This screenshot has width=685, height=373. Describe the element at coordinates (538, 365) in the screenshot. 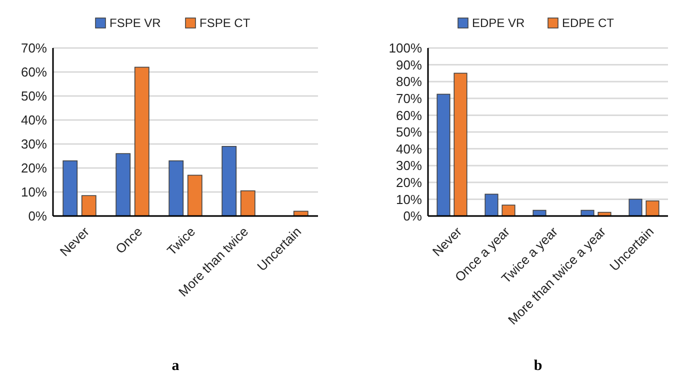

I see `text: b` at that location.